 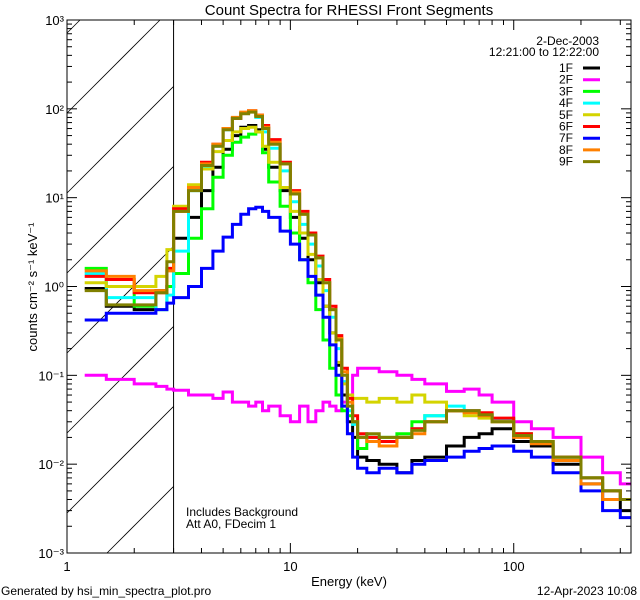 I want to click on x-tick-label: 100, so click(x=514, y=566).